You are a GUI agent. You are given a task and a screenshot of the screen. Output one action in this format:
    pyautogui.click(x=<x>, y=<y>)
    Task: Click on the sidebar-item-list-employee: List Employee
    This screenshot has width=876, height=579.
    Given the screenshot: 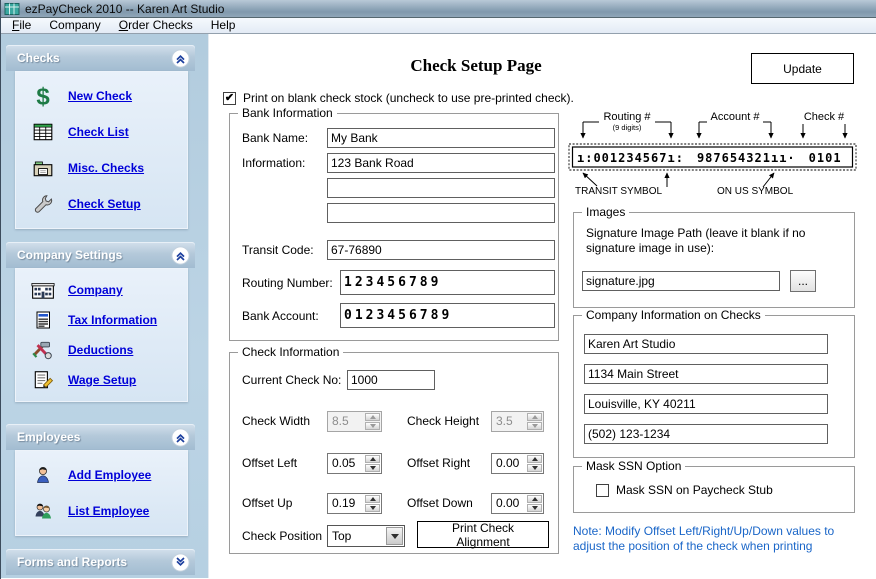 What is the action you would take?
    pyautogui.click(x=101, y=511)
    